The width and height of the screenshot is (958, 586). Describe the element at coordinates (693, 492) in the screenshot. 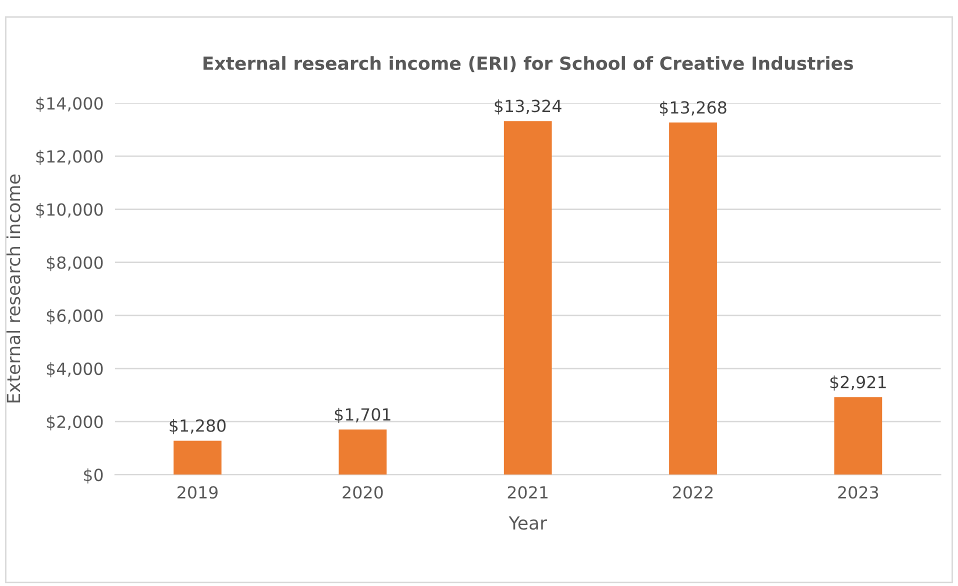

I see `x-tick-label: 2022` at that location.